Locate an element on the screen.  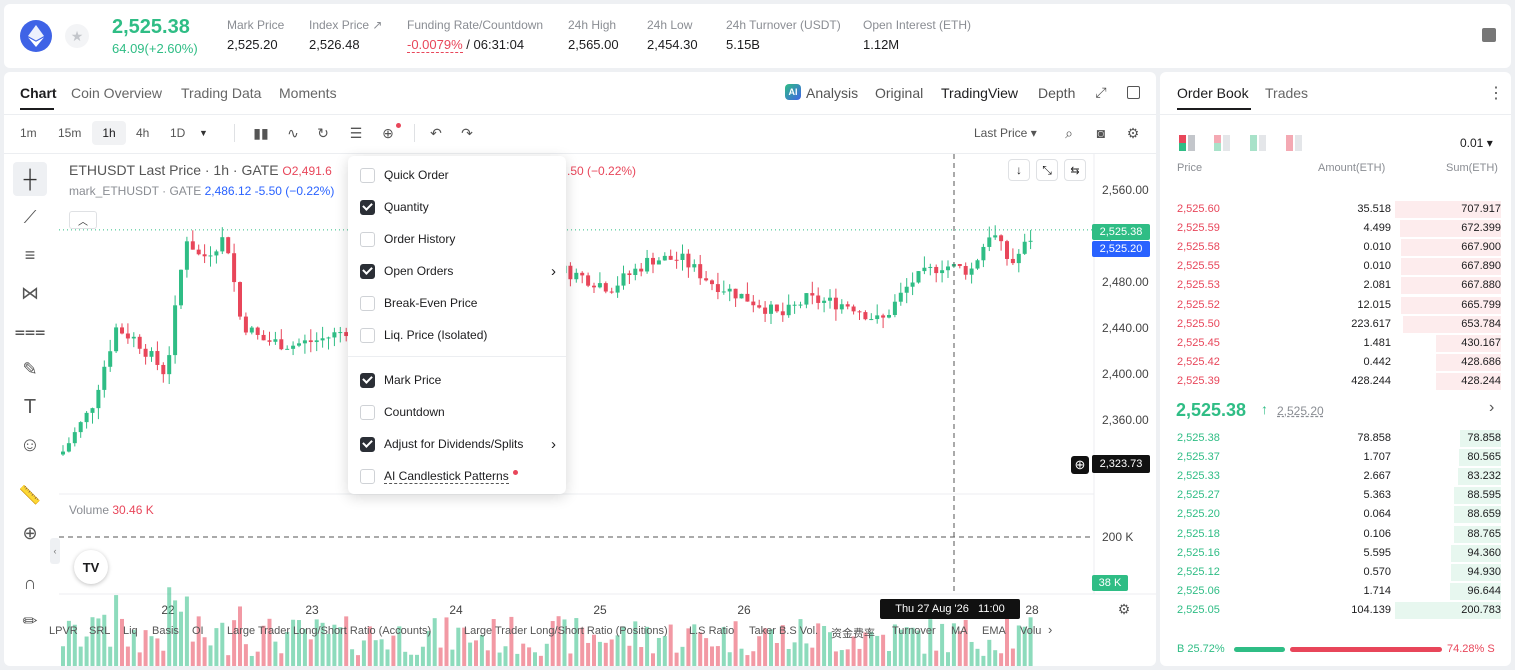
magnet-tool-icon: ∩ is located at coordinates (30, 582).